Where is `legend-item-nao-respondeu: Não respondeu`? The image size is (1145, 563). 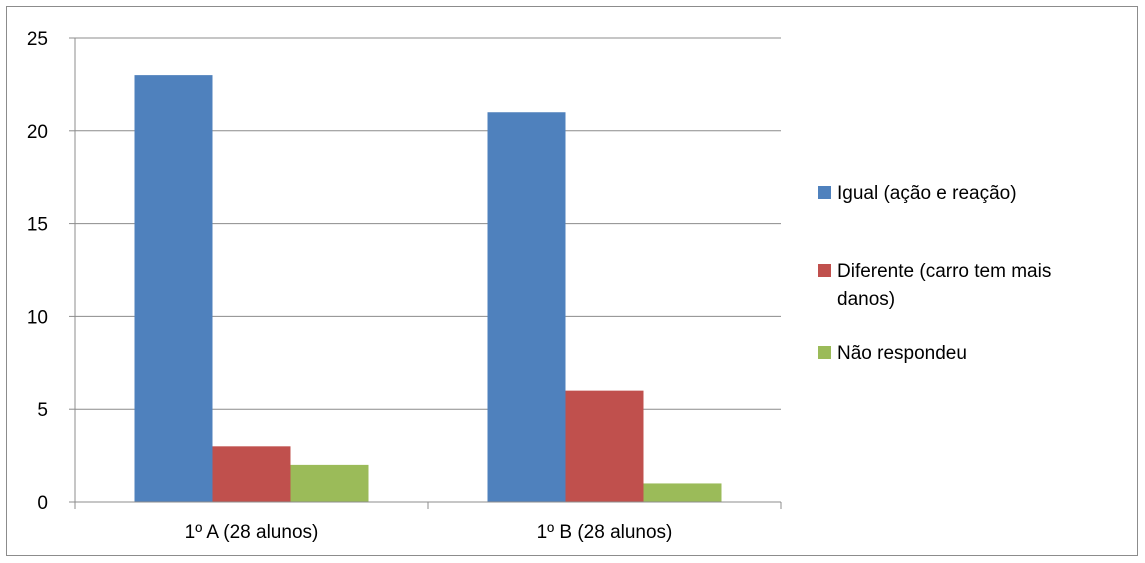 legend-item-nao-respondeu: Não respondeu is located at coordinates (962, 354).